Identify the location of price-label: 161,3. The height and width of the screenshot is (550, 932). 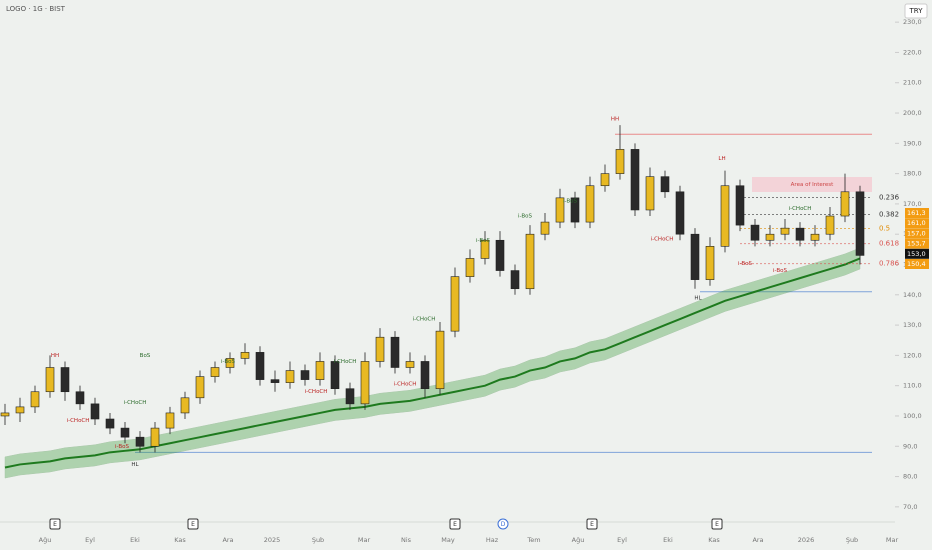
(916, 213).